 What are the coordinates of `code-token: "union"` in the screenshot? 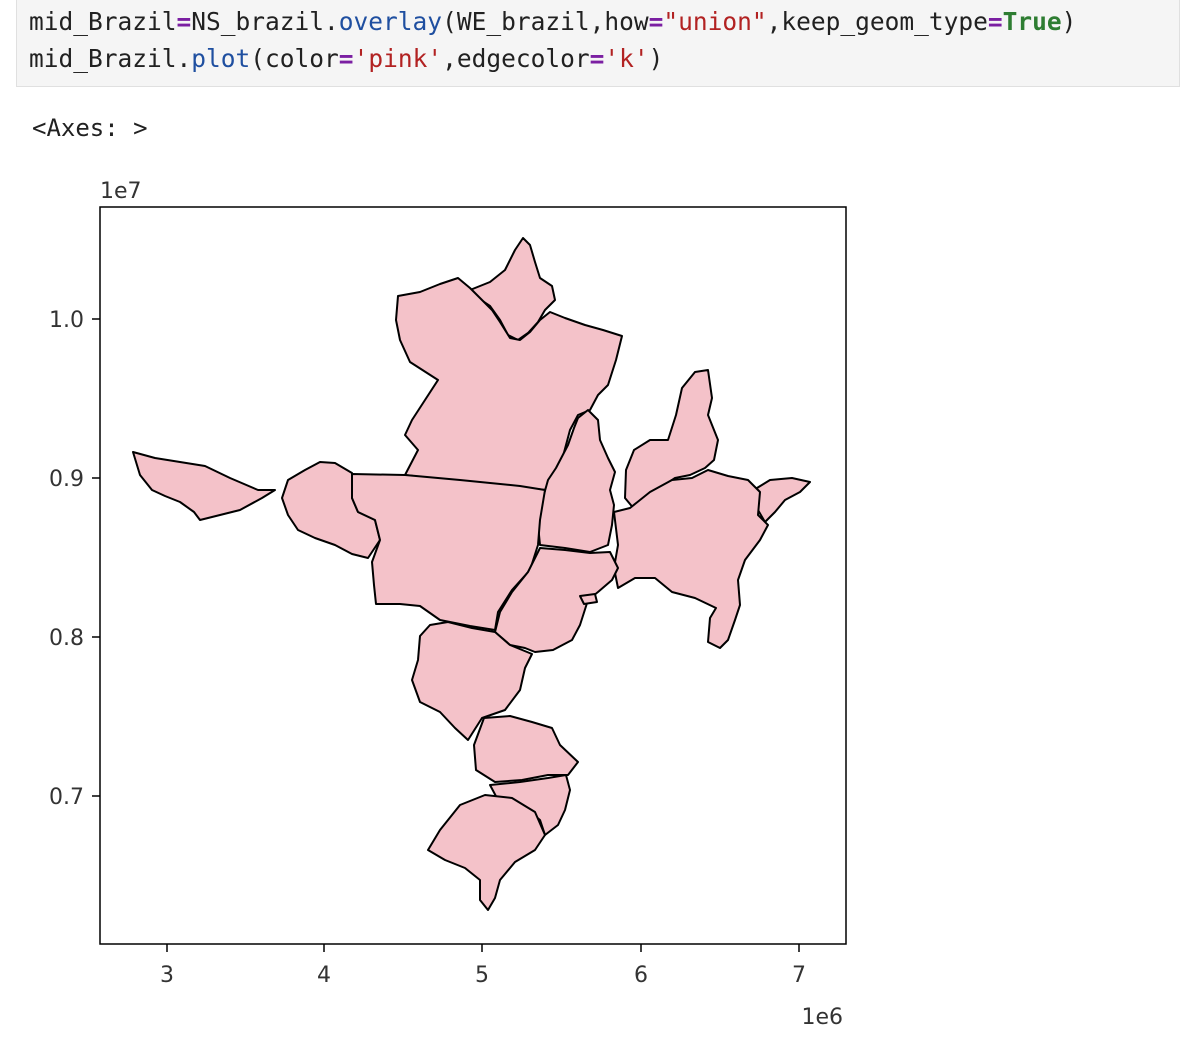 It's located at (715, 21).